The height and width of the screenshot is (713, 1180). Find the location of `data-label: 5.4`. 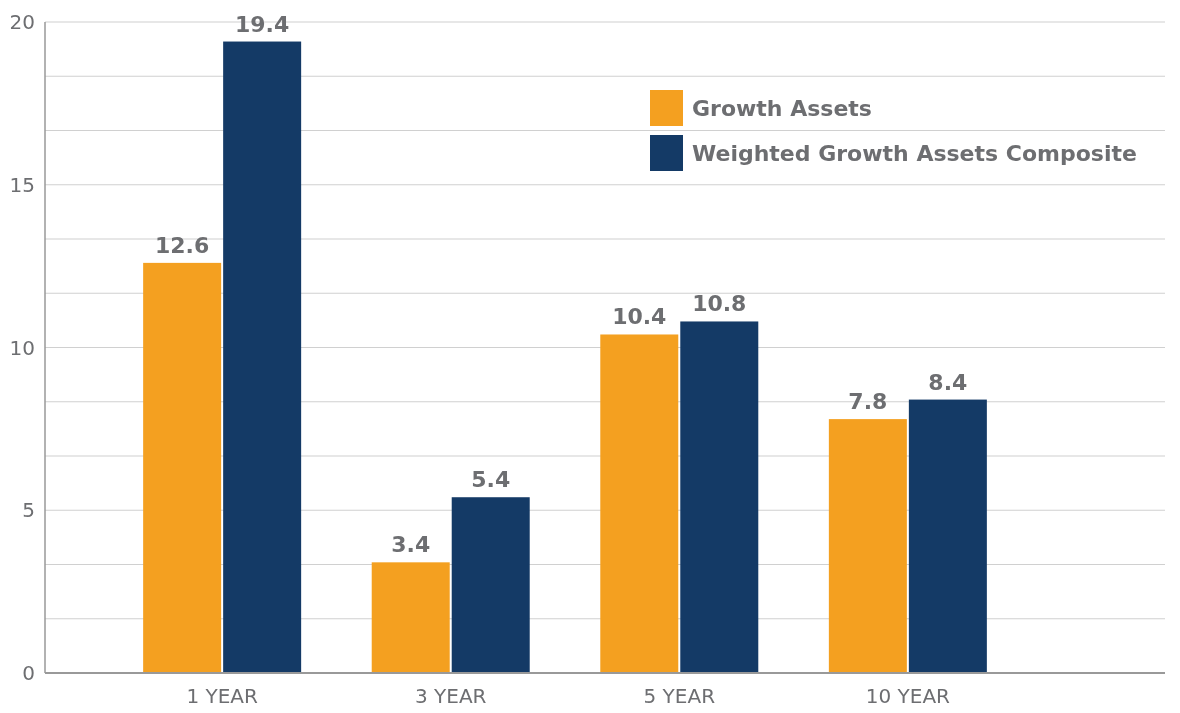

data-label: 5.4 is located at coordinates (491, 480).